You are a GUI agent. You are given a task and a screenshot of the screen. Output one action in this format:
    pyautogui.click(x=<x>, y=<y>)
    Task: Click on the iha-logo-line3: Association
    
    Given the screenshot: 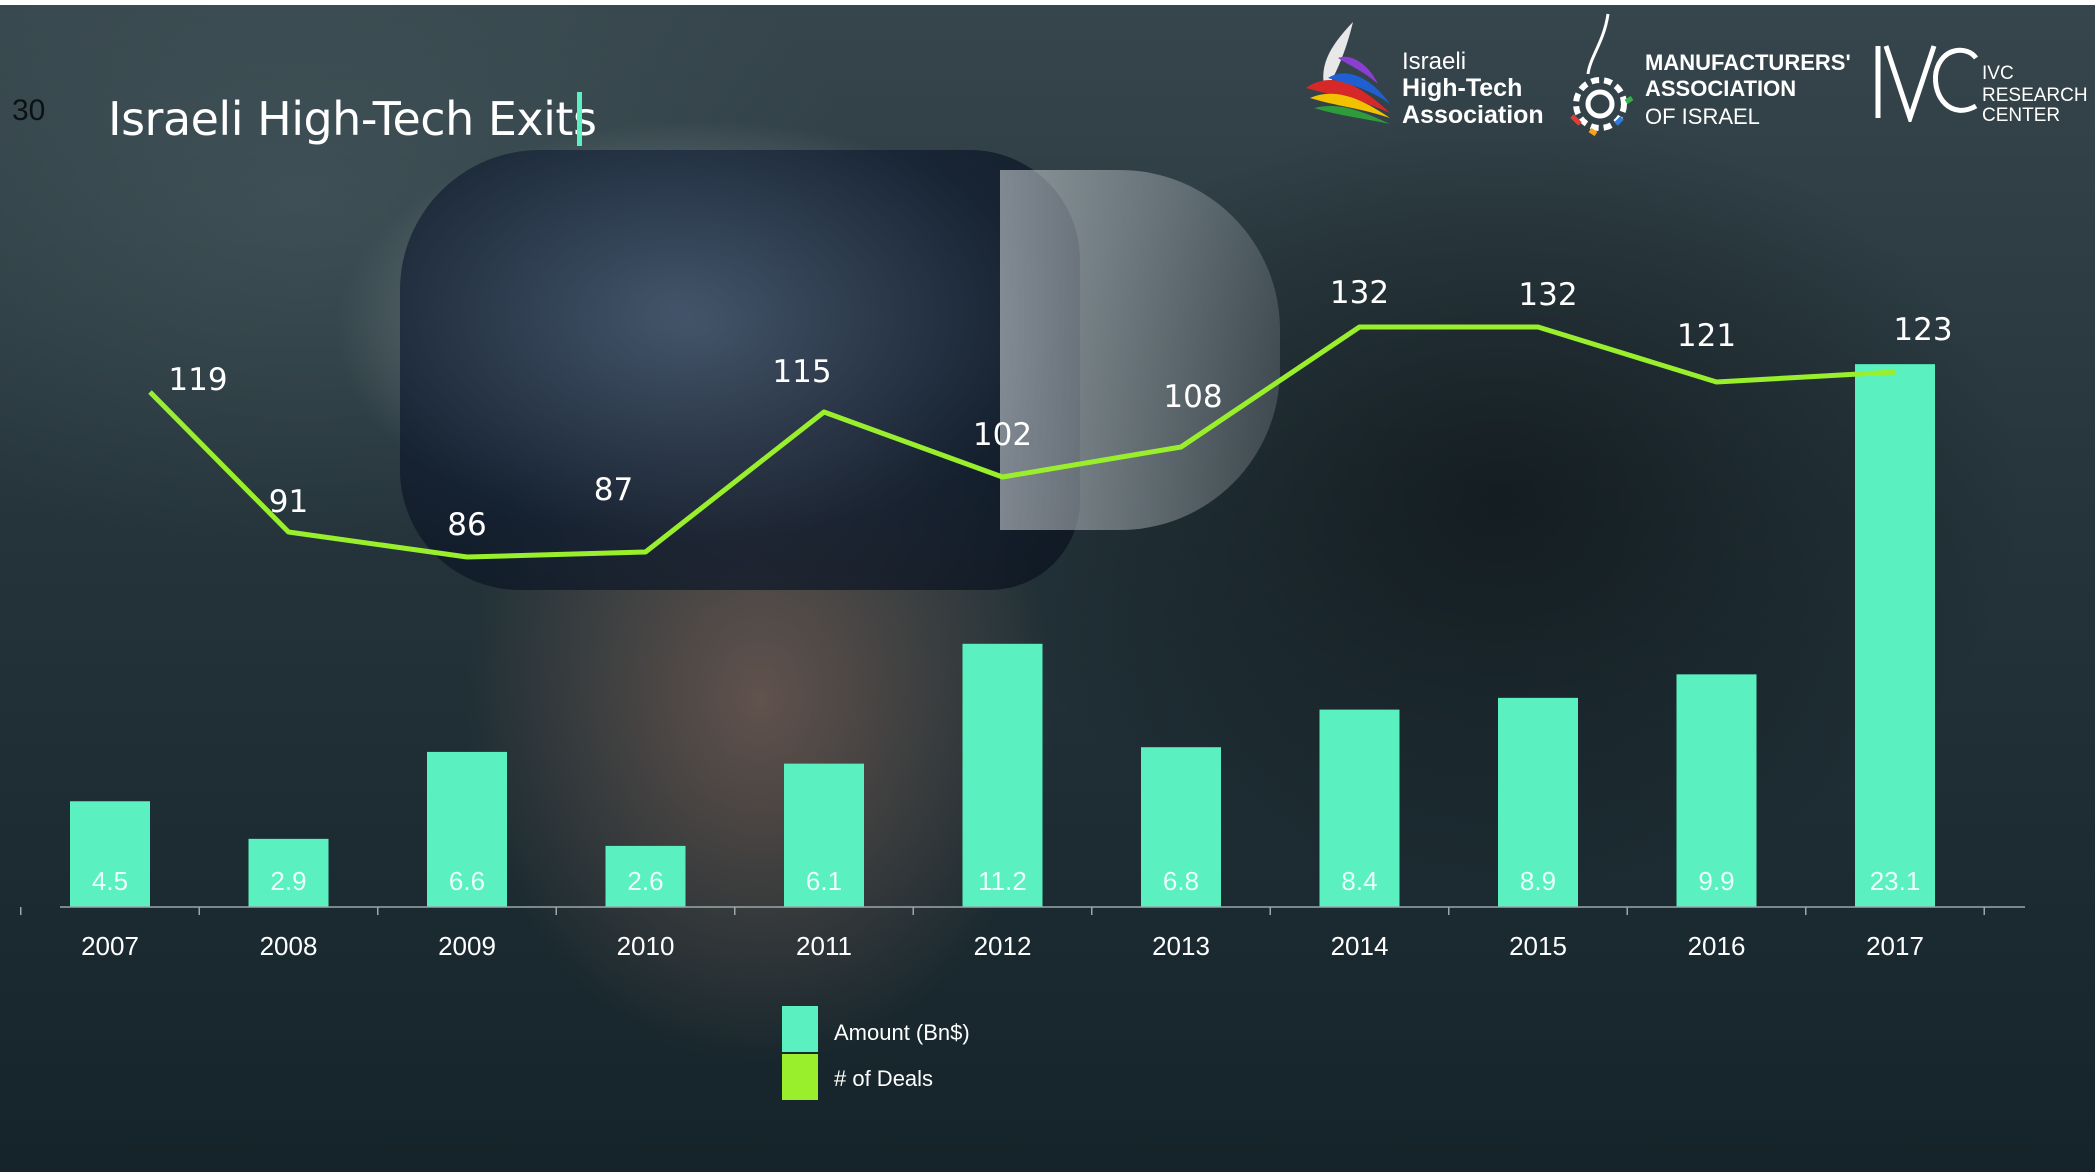 What is the action you would take?
    pyautogui.click(x=1473, y=115)
    